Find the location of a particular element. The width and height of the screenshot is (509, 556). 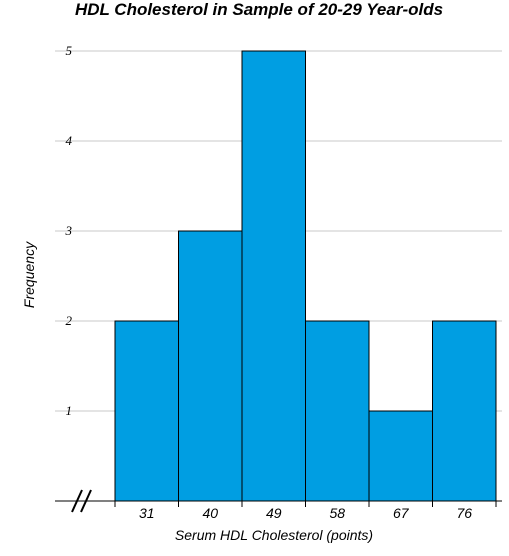

x-axis is located at coordinates (278, 501).